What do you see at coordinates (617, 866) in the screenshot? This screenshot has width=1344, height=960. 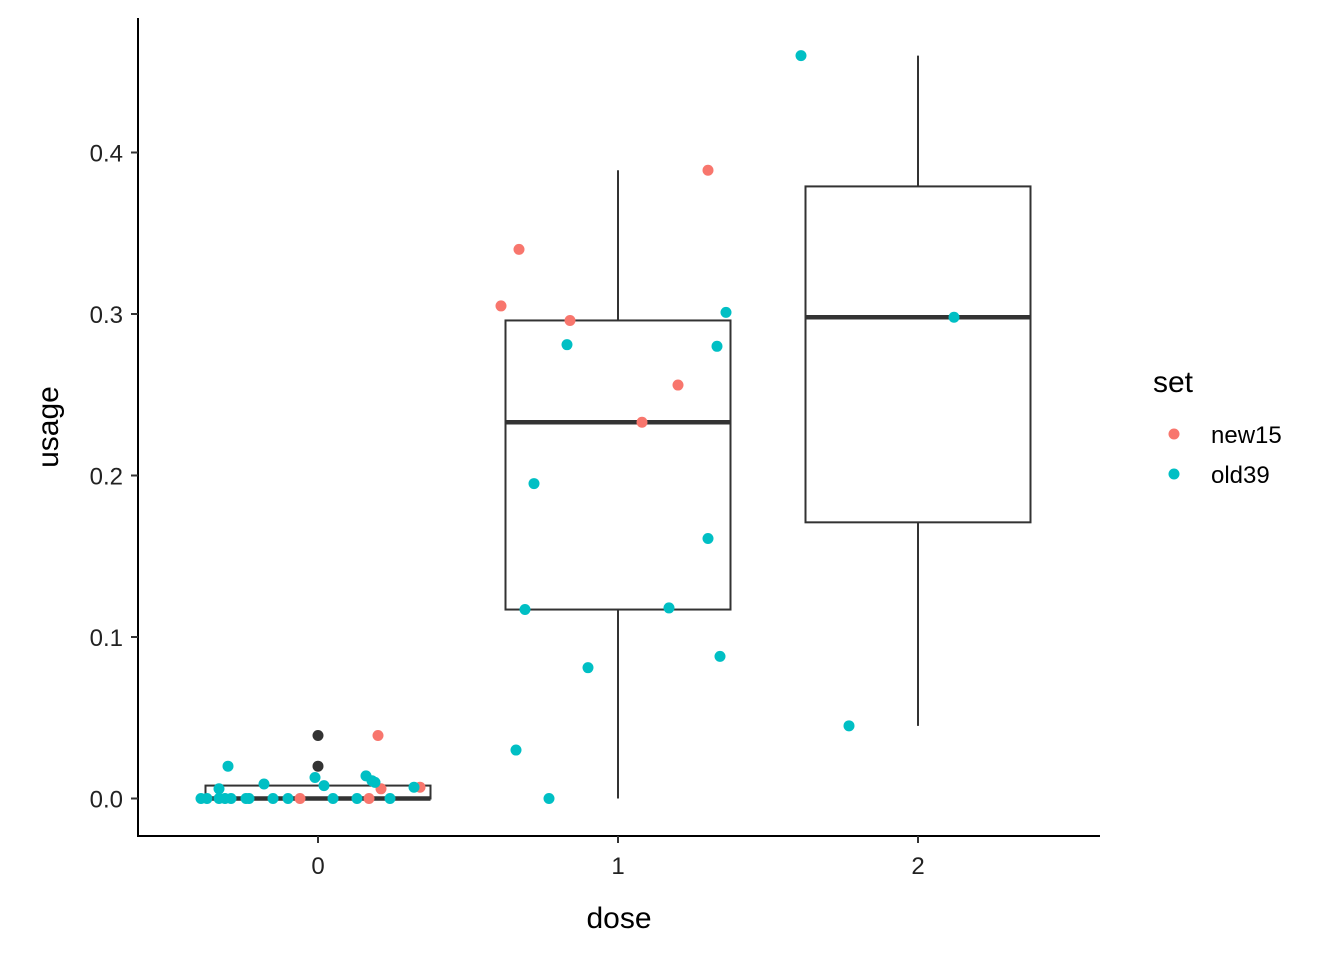 I see `x-tick-label: 1` at bounding box center [617, 866].